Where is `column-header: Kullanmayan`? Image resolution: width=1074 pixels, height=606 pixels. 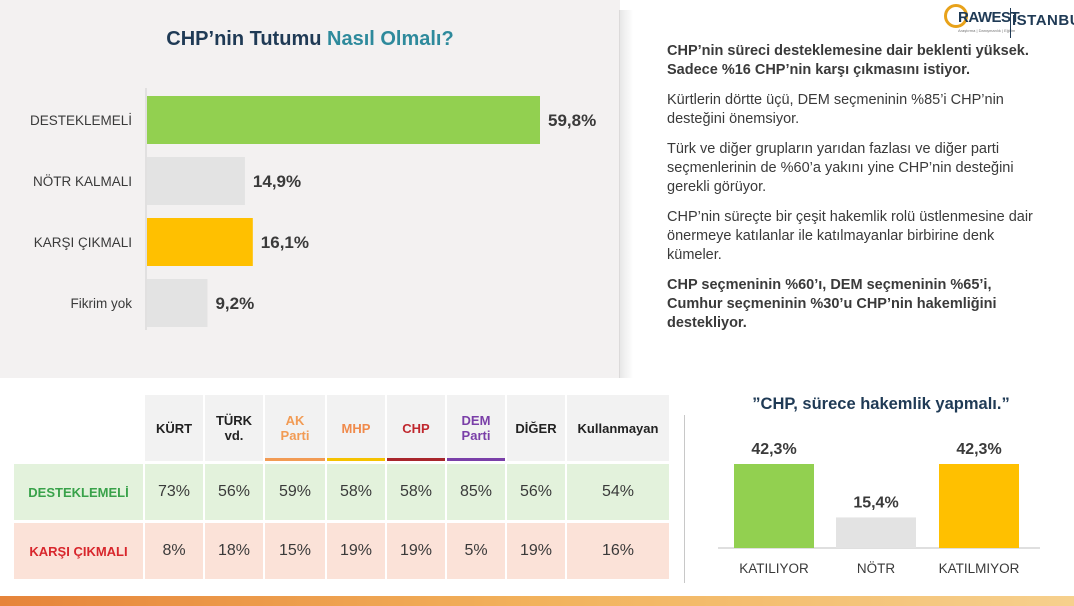
column-header: Kullanmayan is located at coordinates (617, 429).